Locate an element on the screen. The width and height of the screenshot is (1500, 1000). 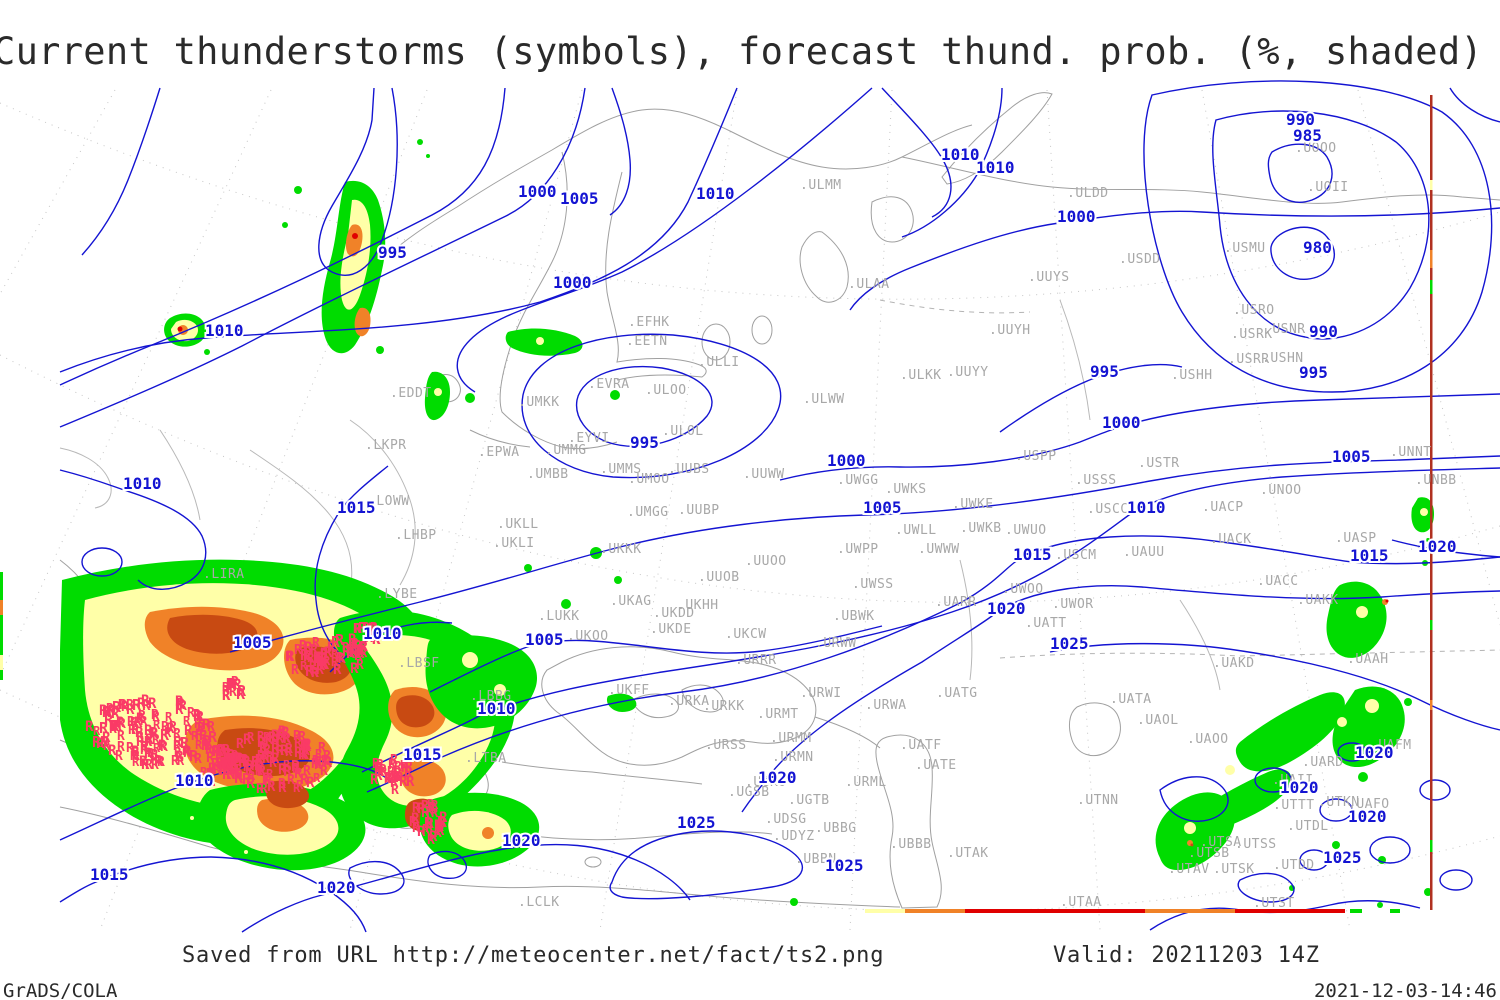
station-label: .UDSG is located at coordinates (786, 819).